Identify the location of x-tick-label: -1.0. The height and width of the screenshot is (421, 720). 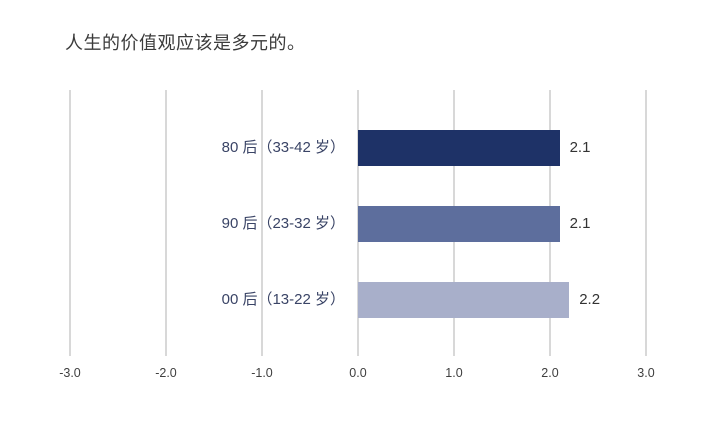
(262, 373).